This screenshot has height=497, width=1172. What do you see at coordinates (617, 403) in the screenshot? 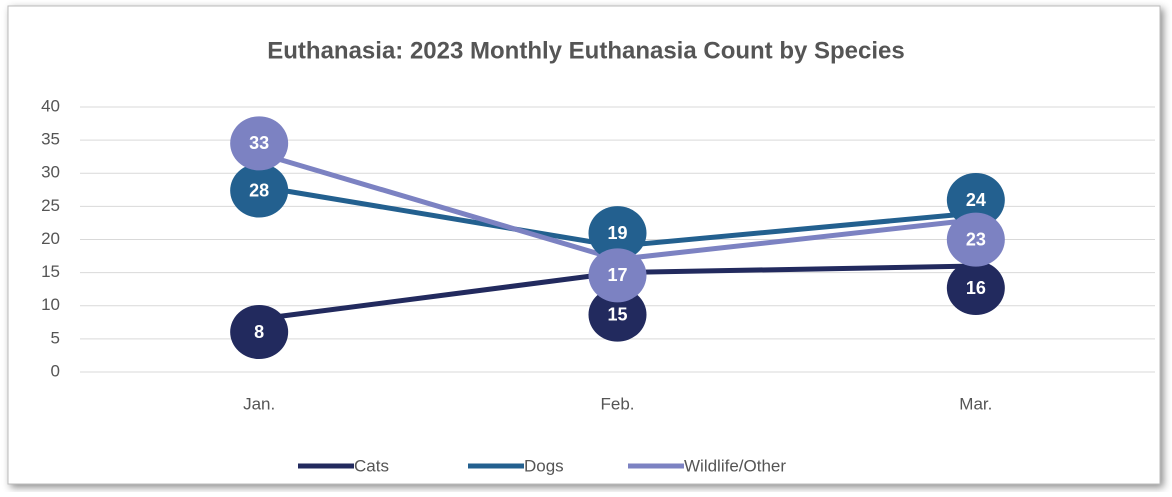
I see `x-tick-label: Feb.` at bounding box center [617, 403].